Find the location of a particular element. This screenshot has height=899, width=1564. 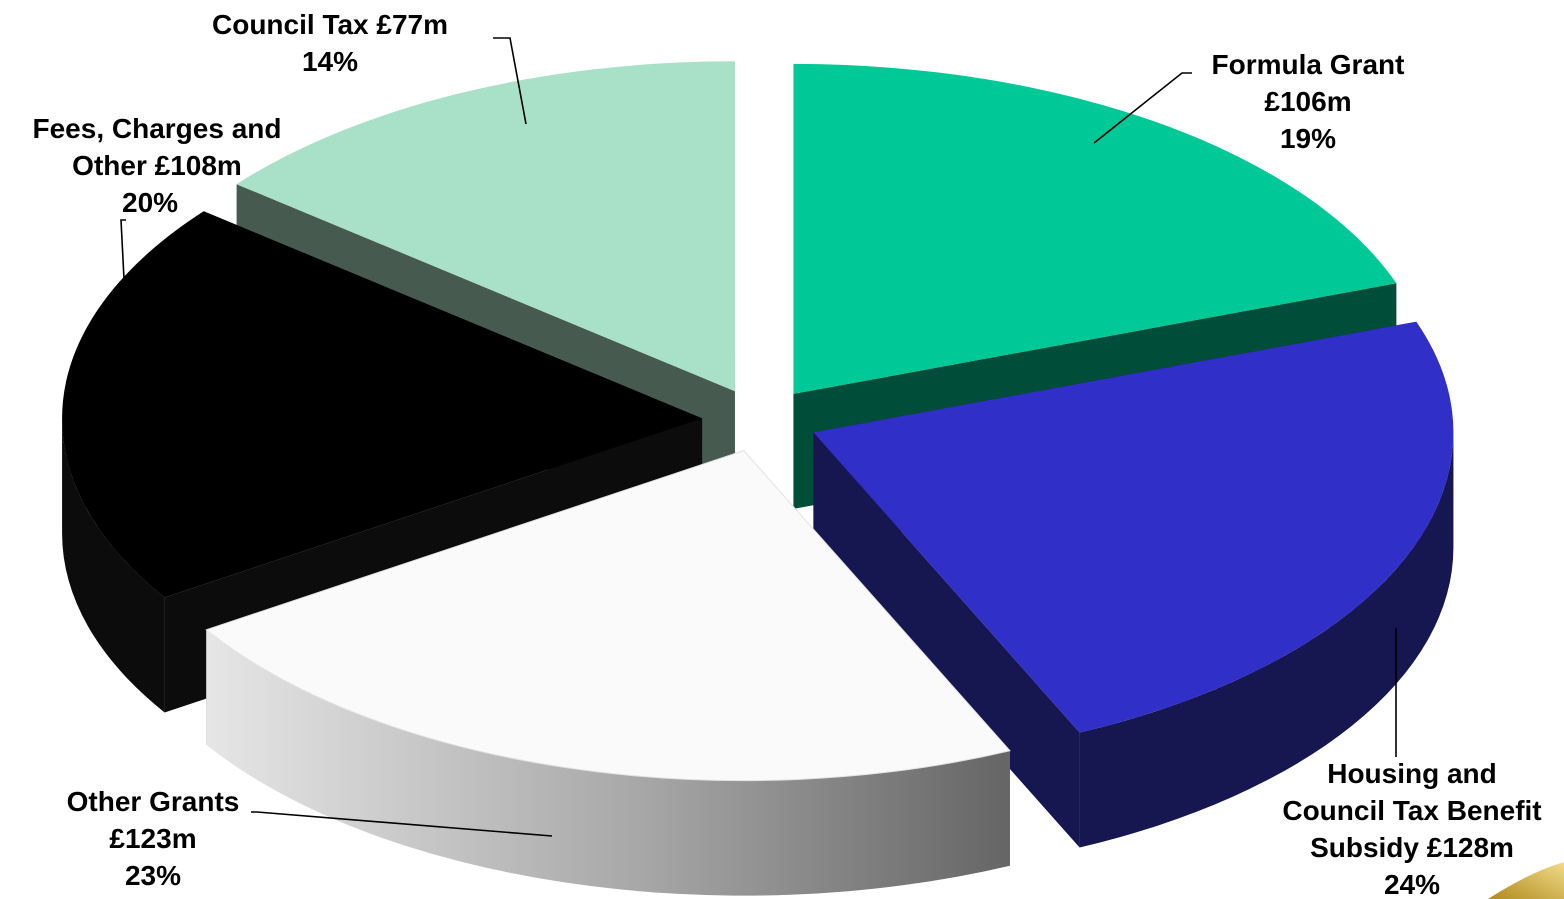

leader-line-council-tax is located at coordinates (510, 81).